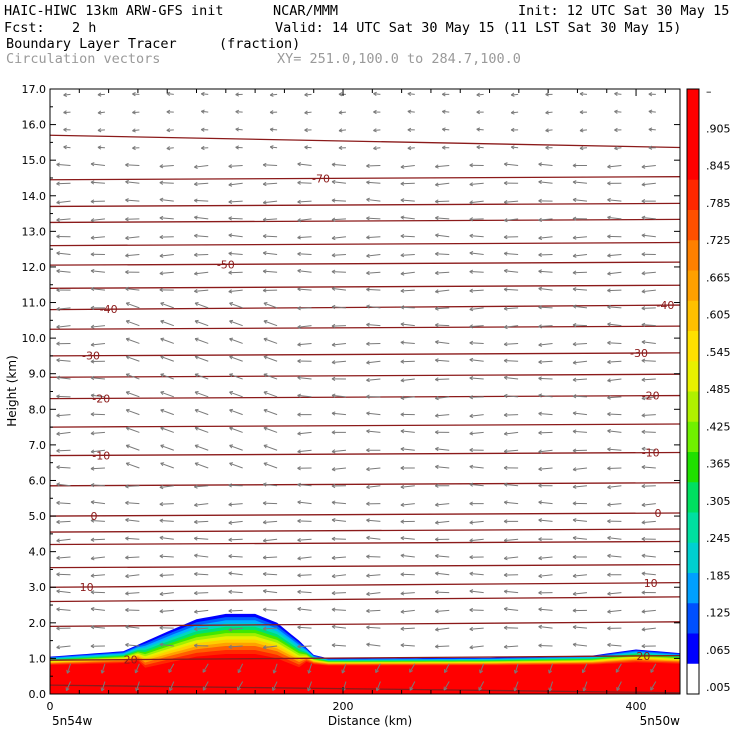 This screenshot has height=740, width=740. Describe the element at coordinates (718, 687) in the screenshot. I see `colorbar-label: .005` at that location.